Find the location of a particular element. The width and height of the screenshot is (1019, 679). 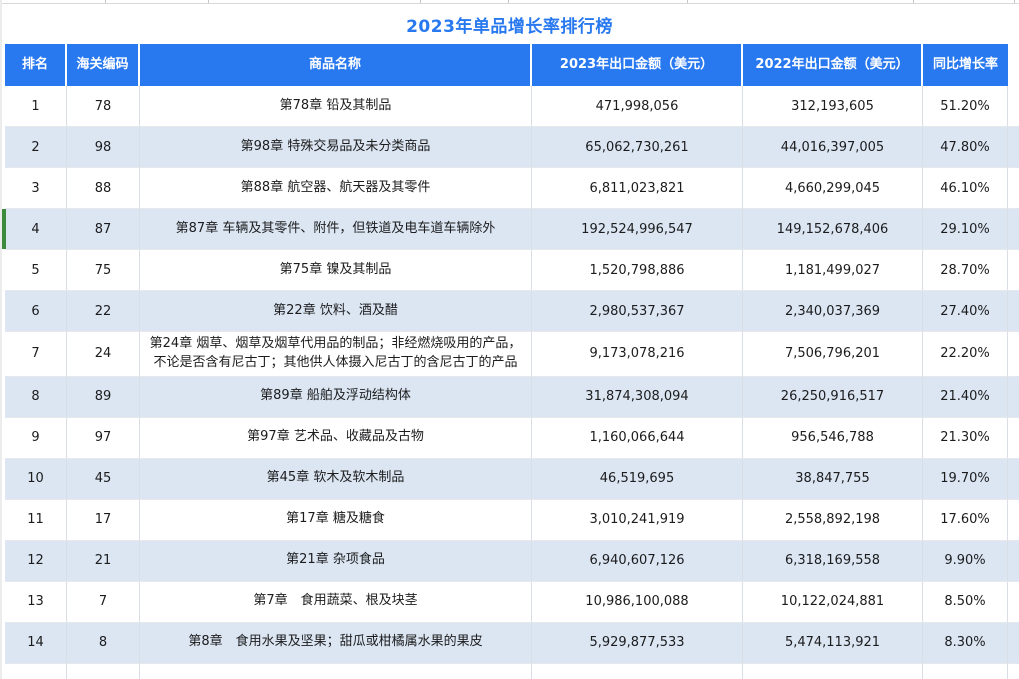

cell-amount-2023: 471,998,056 is located at coordinates (637, 106).